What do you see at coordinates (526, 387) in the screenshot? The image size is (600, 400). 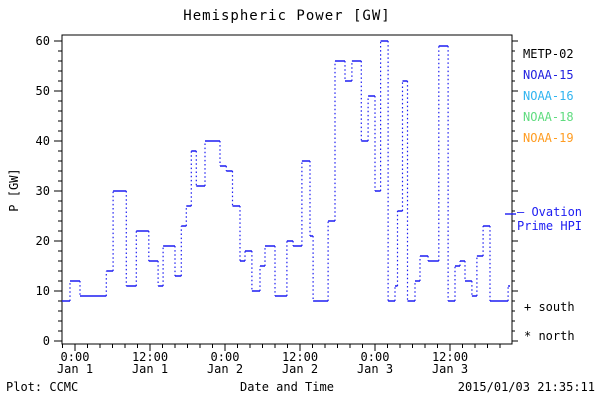 I see `plot-timestamp: 2015/01/03 21:35:11` at bounding box center [526, 387].